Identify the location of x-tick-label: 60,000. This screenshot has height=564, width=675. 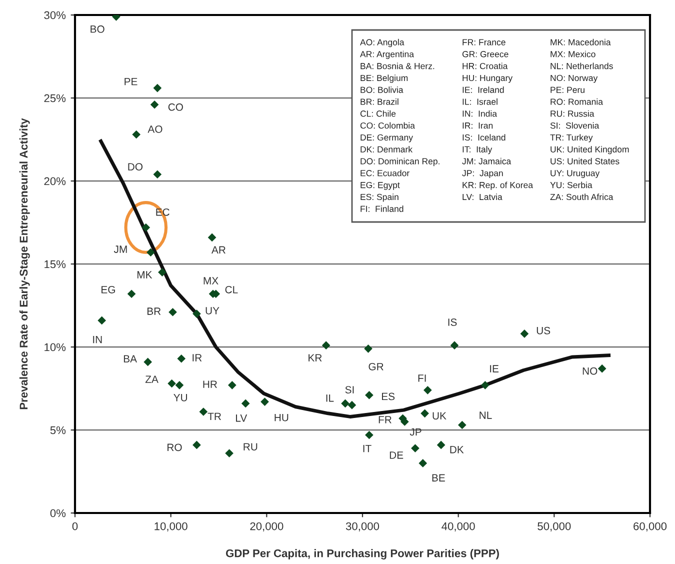
(650, 527).